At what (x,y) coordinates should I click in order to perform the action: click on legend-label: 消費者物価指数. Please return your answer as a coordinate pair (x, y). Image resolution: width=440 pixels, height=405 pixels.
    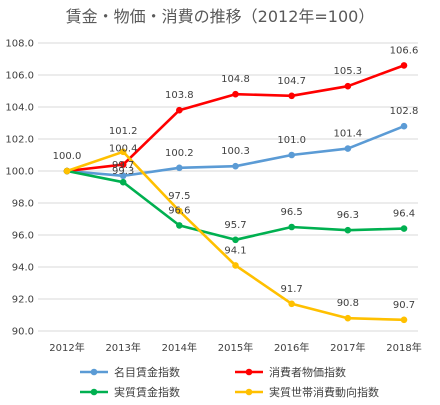
    Looking at the image, I should click on (307, 372).